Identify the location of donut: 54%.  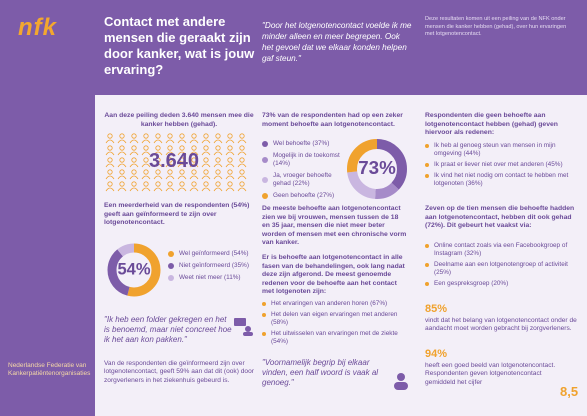
(134, 270).